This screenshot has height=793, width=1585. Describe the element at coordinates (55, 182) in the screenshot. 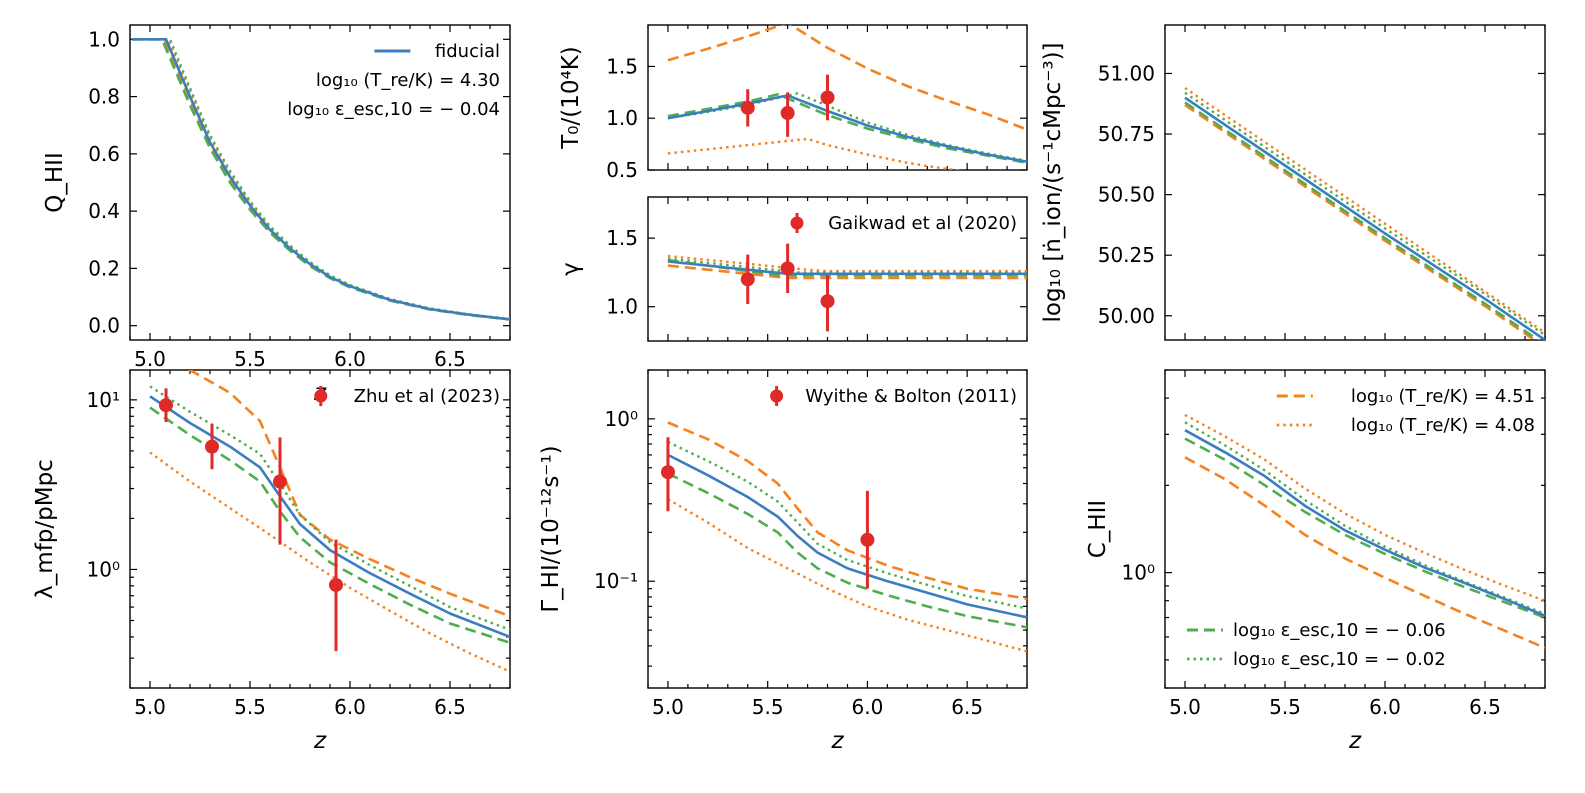

I see `y-axis-label: Q_HII` at that location.